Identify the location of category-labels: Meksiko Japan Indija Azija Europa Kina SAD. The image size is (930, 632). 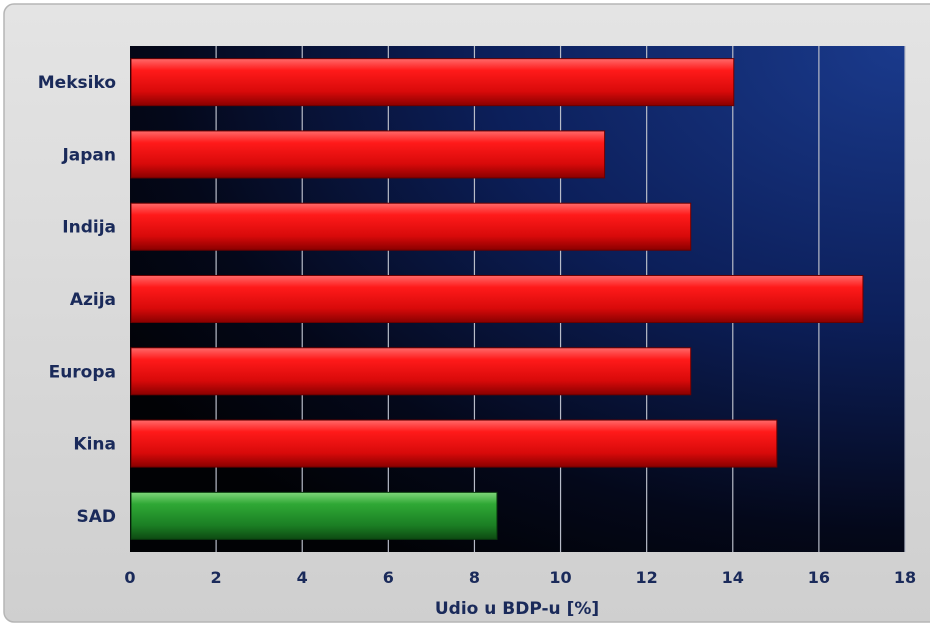
(77, 300).